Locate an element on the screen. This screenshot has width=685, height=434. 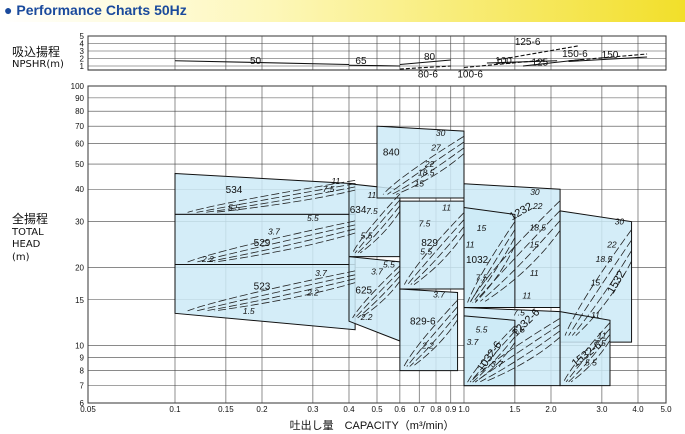
x-tick-label: 0.3 is located at coordinates (313, 409).